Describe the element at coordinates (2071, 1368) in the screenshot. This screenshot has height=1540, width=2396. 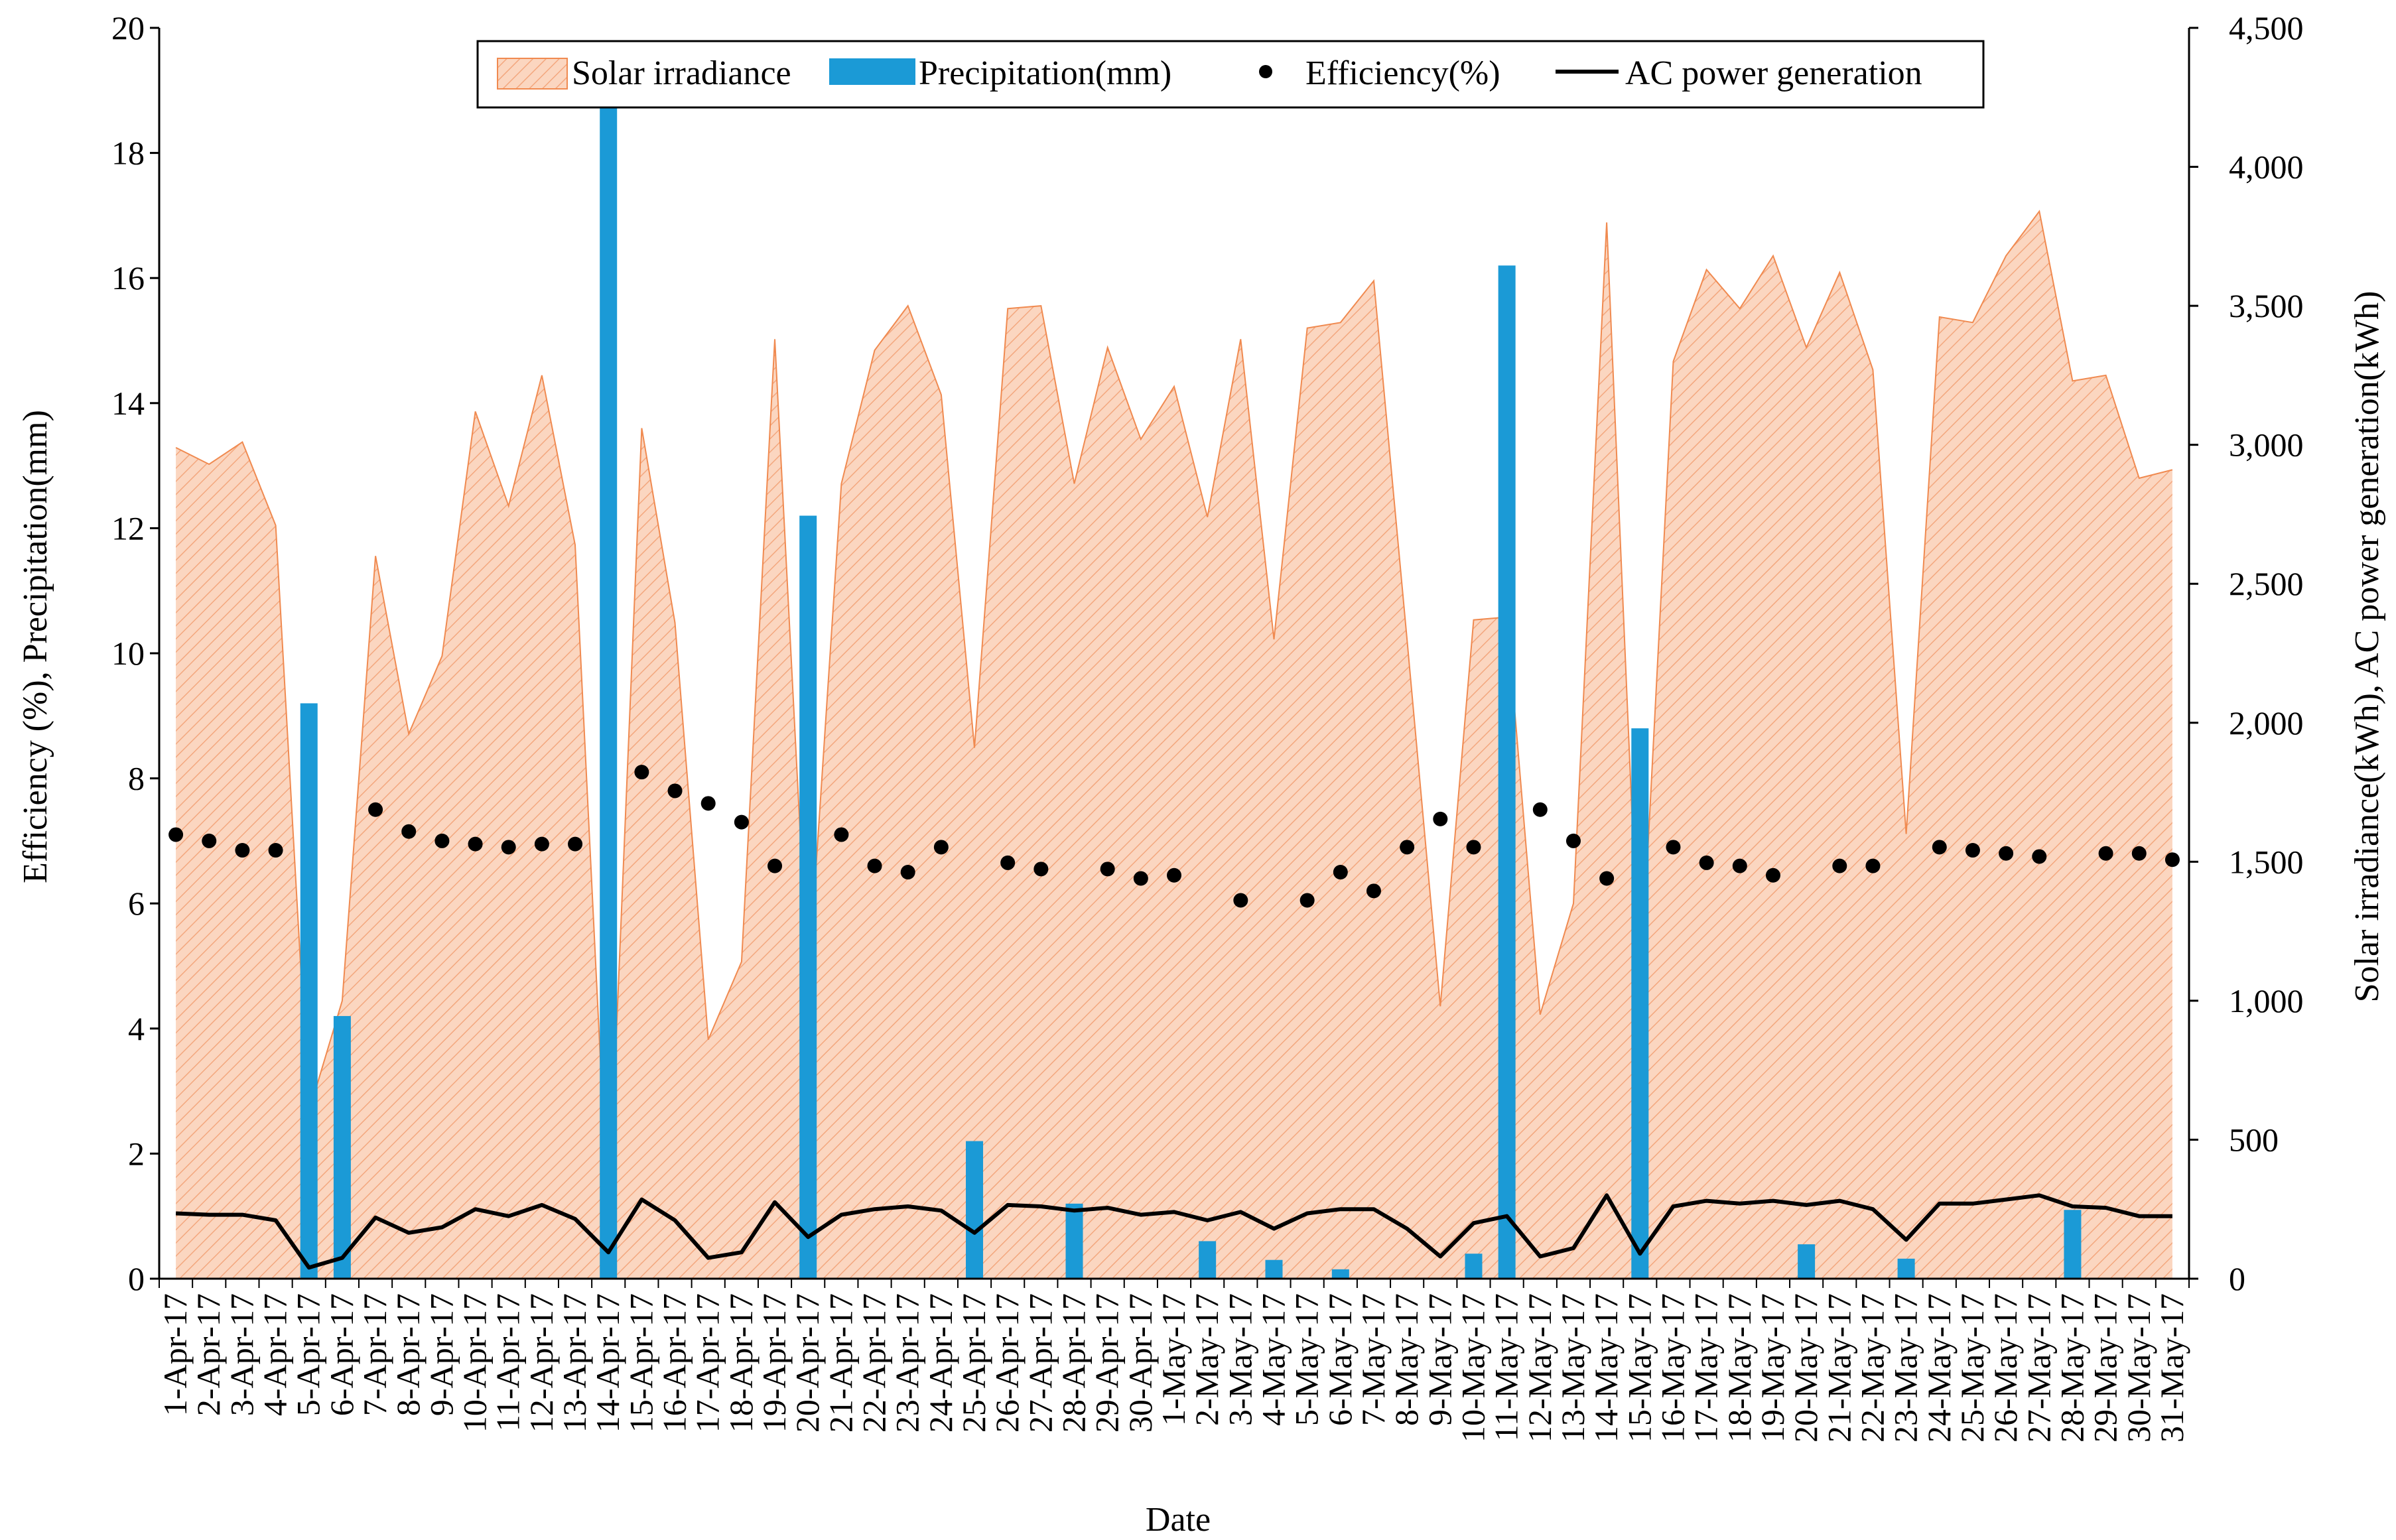
I see `x-tick-label: 28-May-17` at that location.